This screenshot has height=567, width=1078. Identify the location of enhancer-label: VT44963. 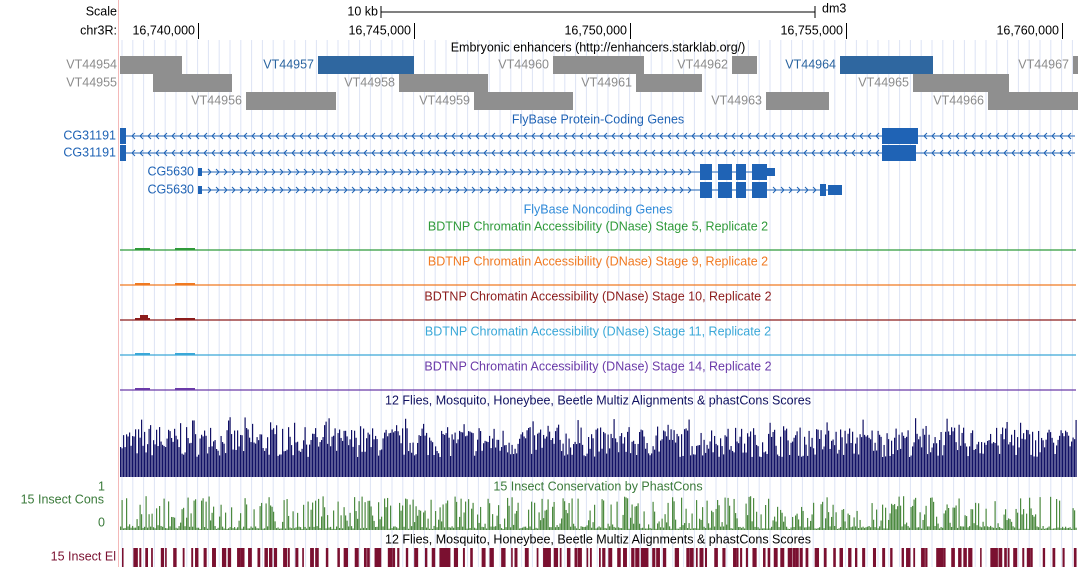
(736, 100).